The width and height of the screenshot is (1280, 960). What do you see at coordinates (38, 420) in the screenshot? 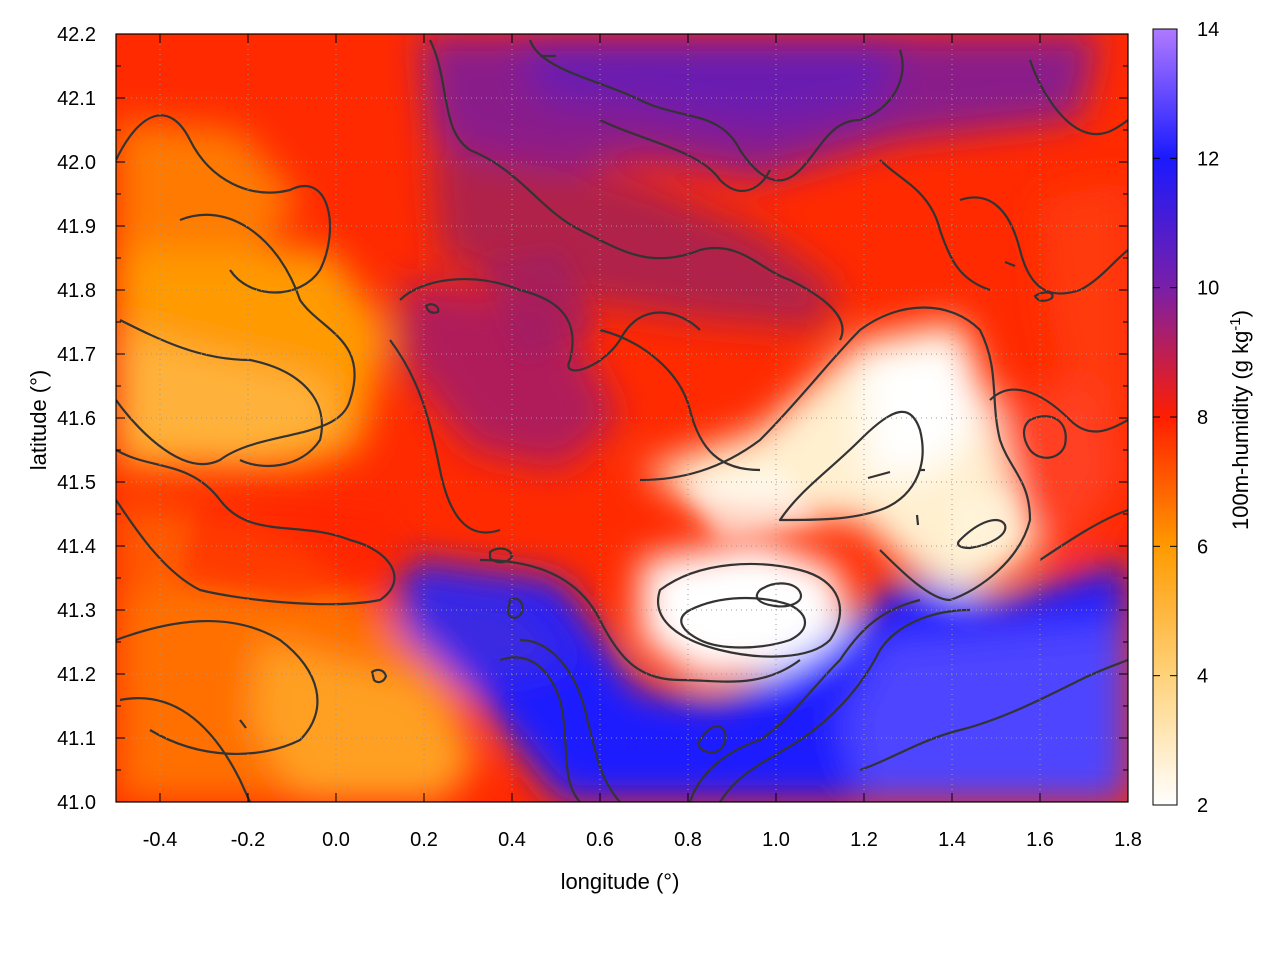
I see `y-axis-title: latitude (°)` at bounding box center [38, 420].